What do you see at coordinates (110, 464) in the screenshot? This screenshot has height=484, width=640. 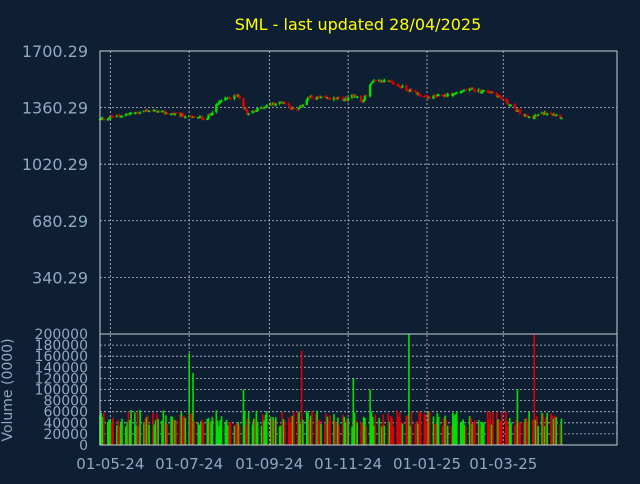 I see `date-tick-label: 01-05-24` at bounding box center [110, 464].